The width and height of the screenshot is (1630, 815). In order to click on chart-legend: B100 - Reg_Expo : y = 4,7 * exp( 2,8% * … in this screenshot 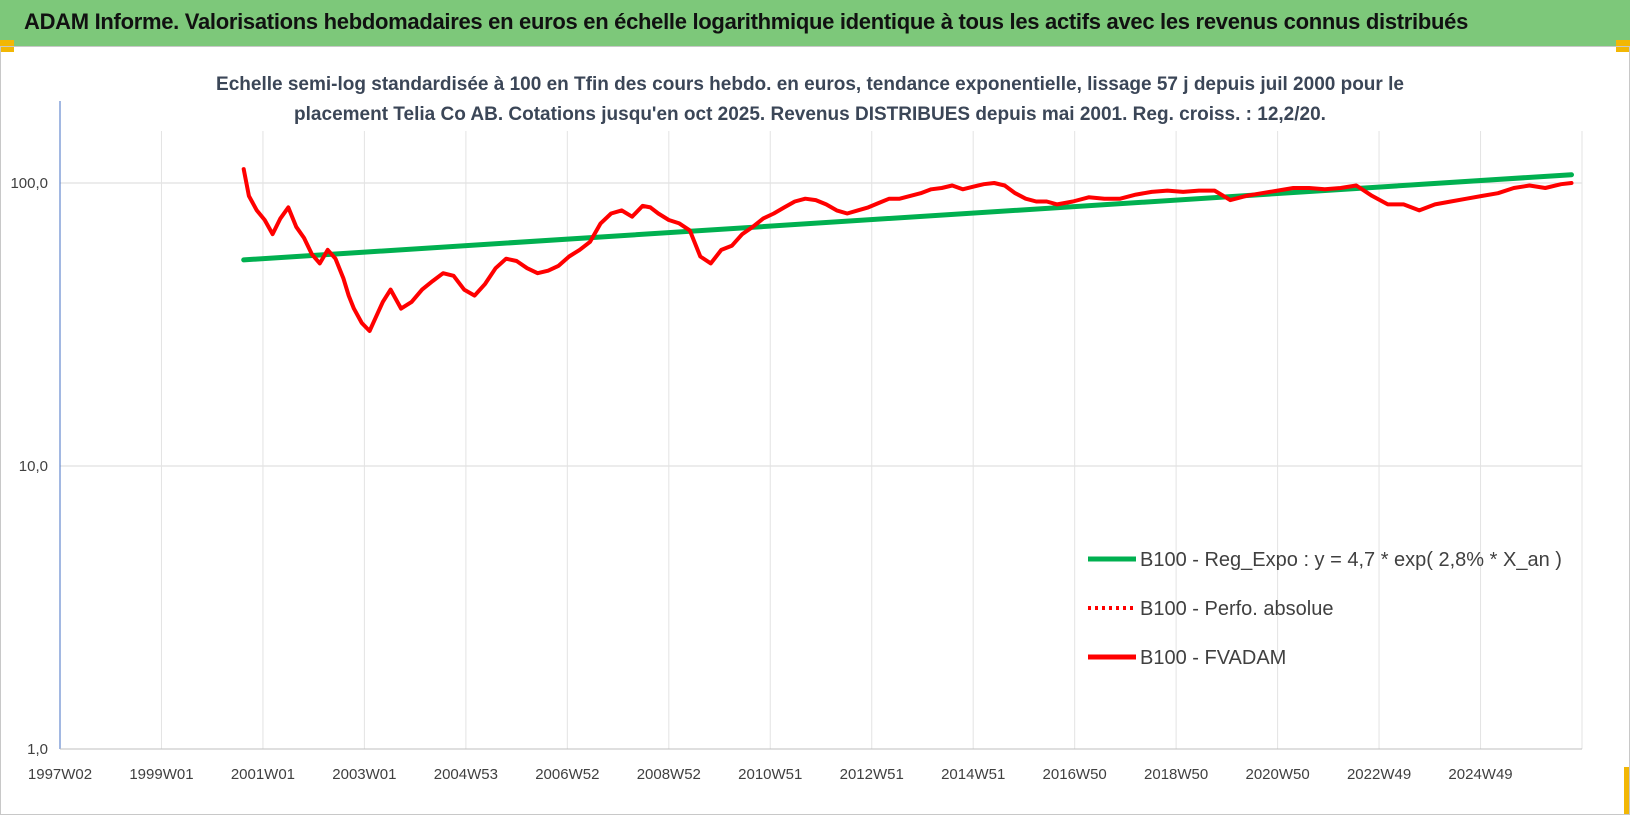, I will do `click(1325, 609)`.